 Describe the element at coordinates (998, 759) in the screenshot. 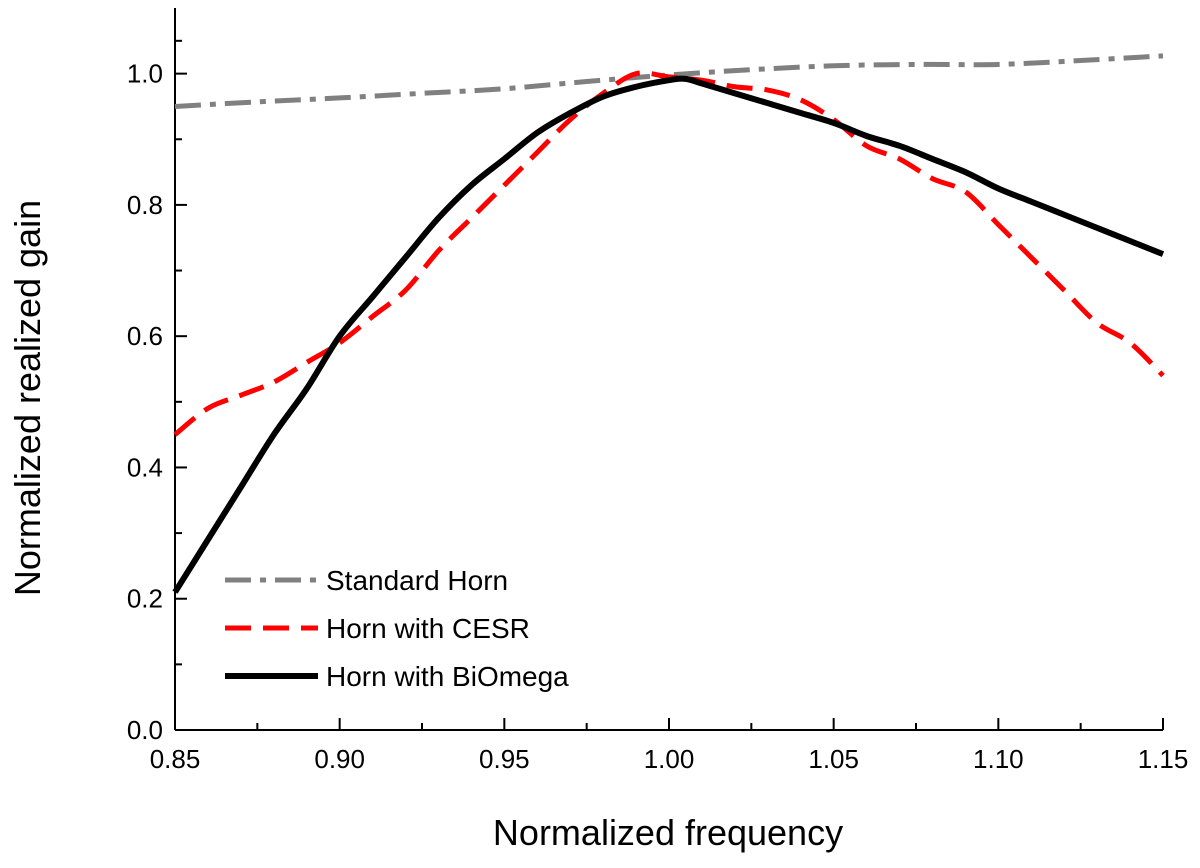

I see `x-tick-label: 1.10` at that location.